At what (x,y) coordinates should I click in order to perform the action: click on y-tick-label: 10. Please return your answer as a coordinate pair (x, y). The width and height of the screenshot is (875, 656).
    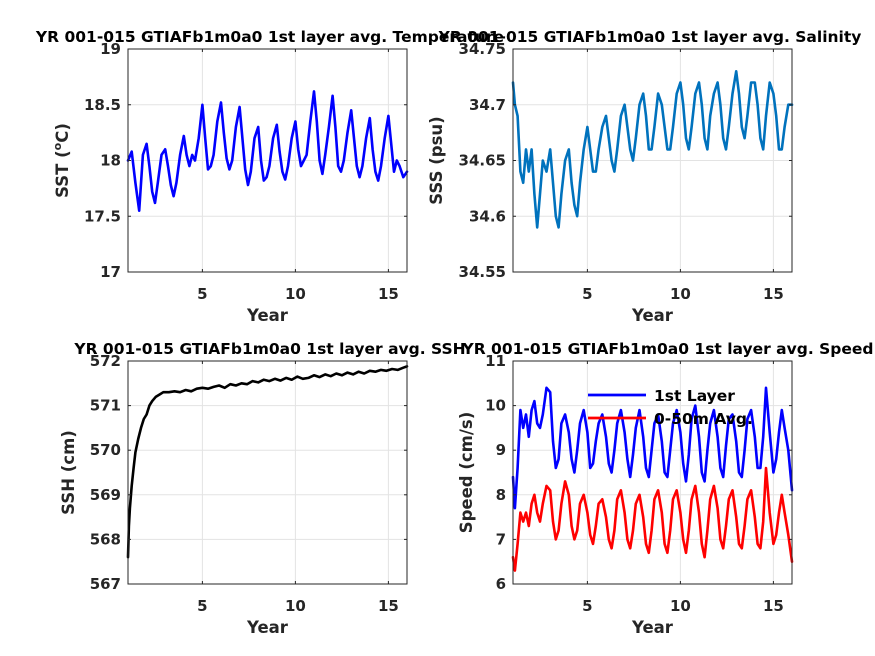
    Looking at the image, I should click on (495, 406).